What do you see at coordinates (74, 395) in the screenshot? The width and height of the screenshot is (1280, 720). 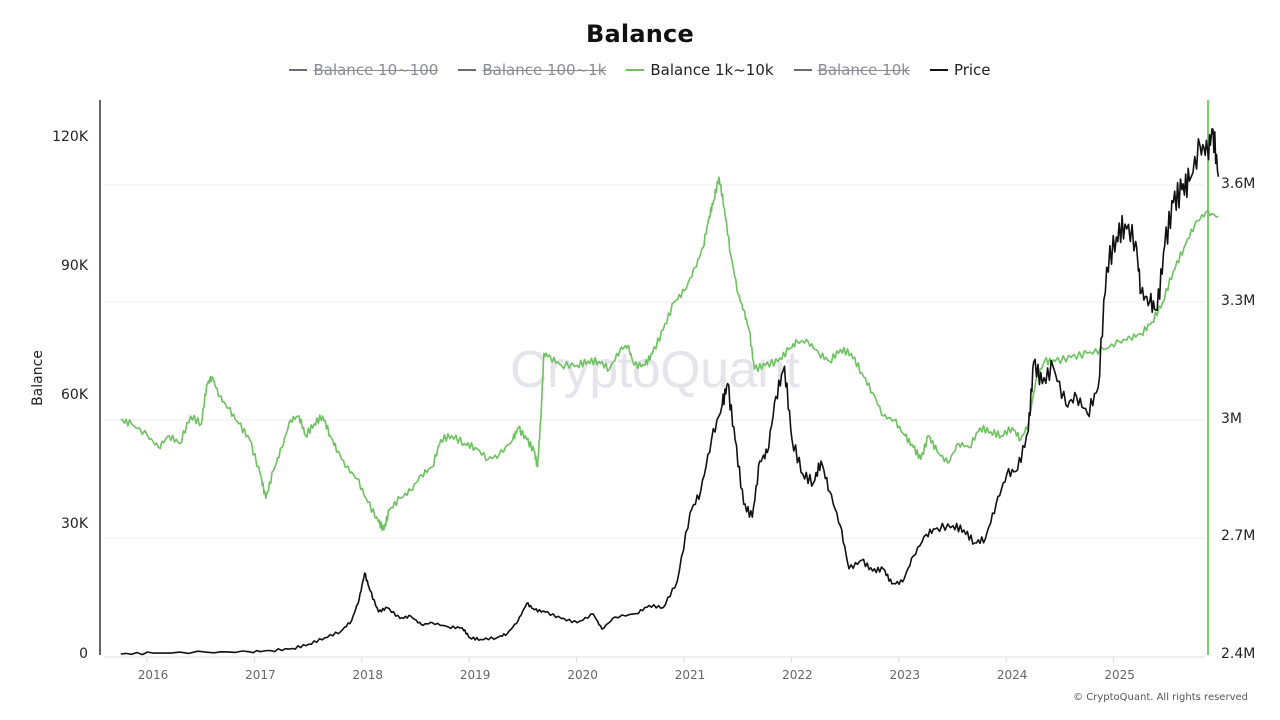 I see `left-tick-60k: 60K` at bounding box center [74, 395].